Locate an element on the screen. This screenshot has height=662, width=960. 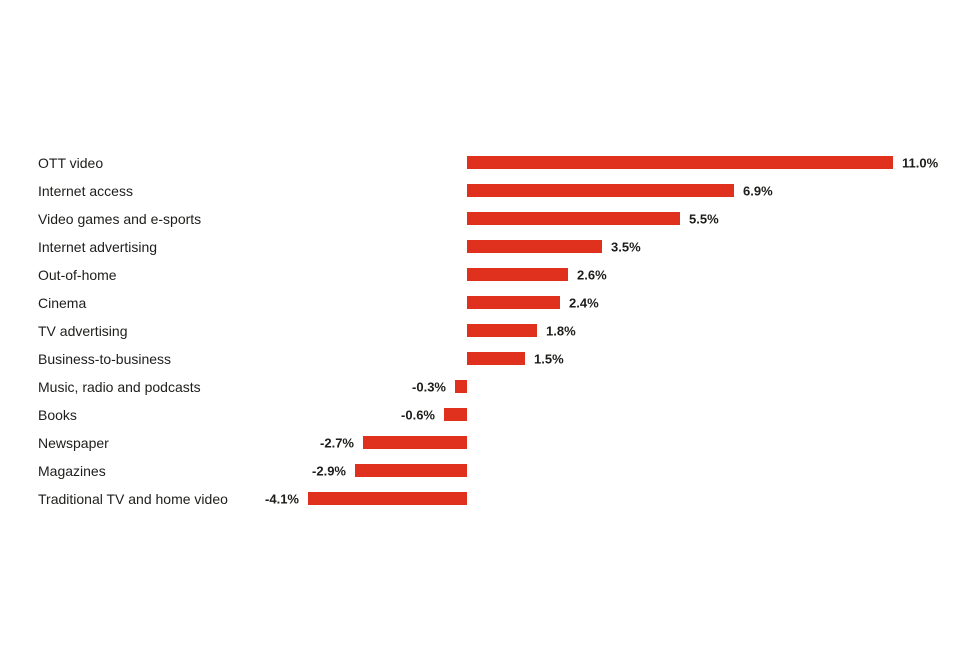
category-label: Music, radio and podcasts is located at coordinates (119, 387).